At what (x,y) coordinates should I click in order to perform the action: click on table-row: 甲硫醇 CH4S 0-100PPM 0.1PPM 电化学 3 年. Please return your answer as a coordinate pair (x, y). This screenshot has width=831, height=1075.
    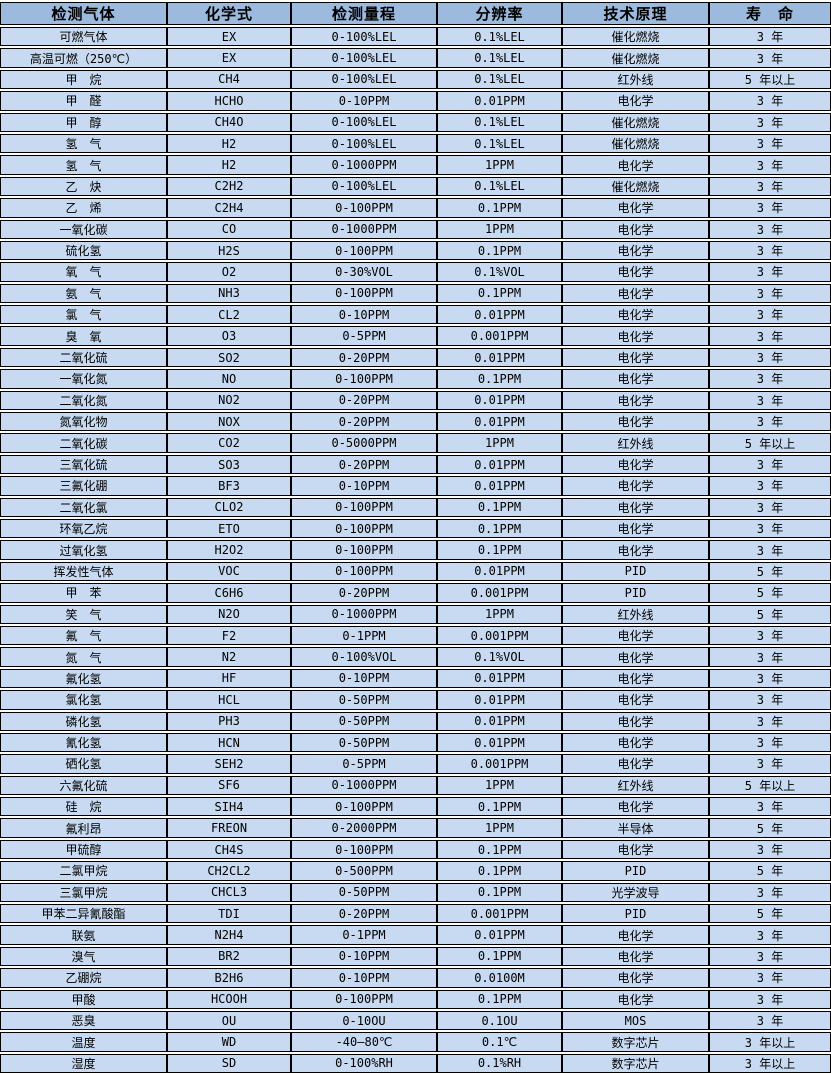
    Looking at the image, I should click on (415, 849).